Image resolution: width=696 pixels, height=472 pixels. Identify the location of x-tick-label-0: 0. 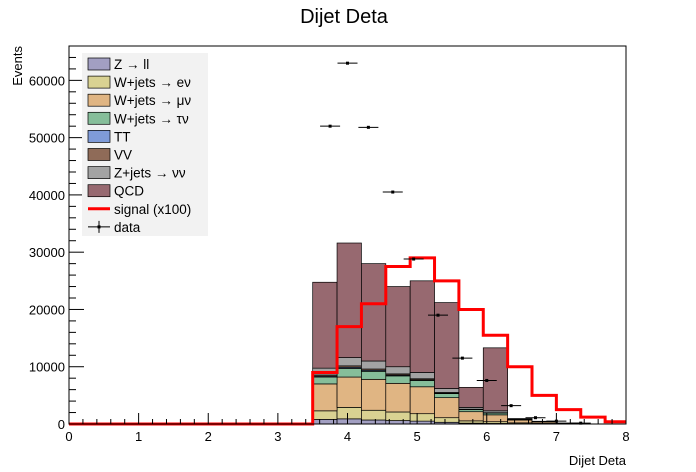
(68, 436).